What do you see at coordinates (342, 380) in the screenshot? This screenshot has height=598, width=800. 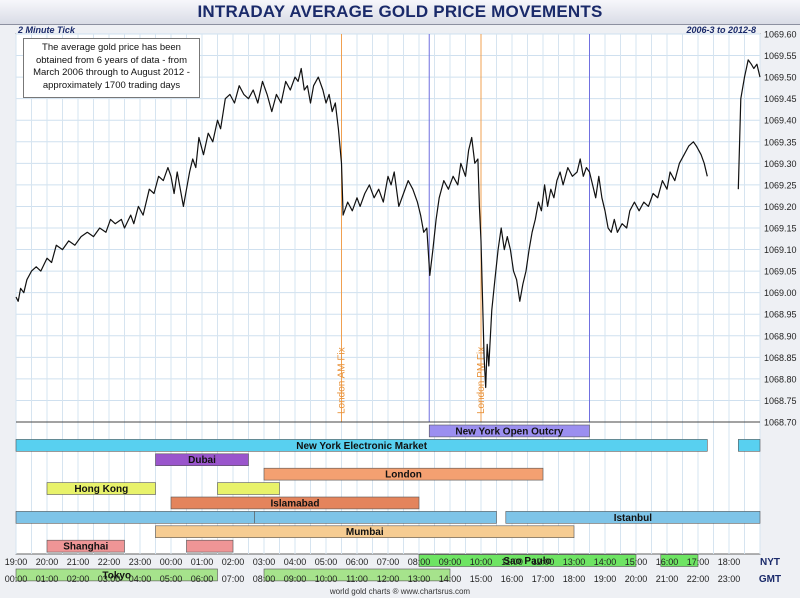 I see `am-fix-label: London AM Fix` at bounding box center [342, 380].